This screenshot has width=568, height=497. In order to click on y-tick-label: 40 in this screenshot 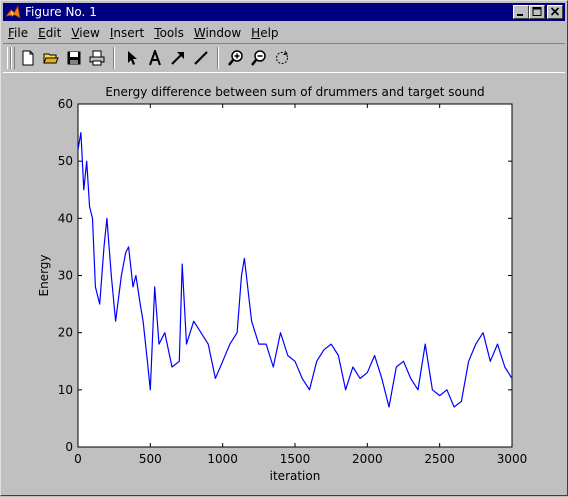, I will do `click(65, 218)`.